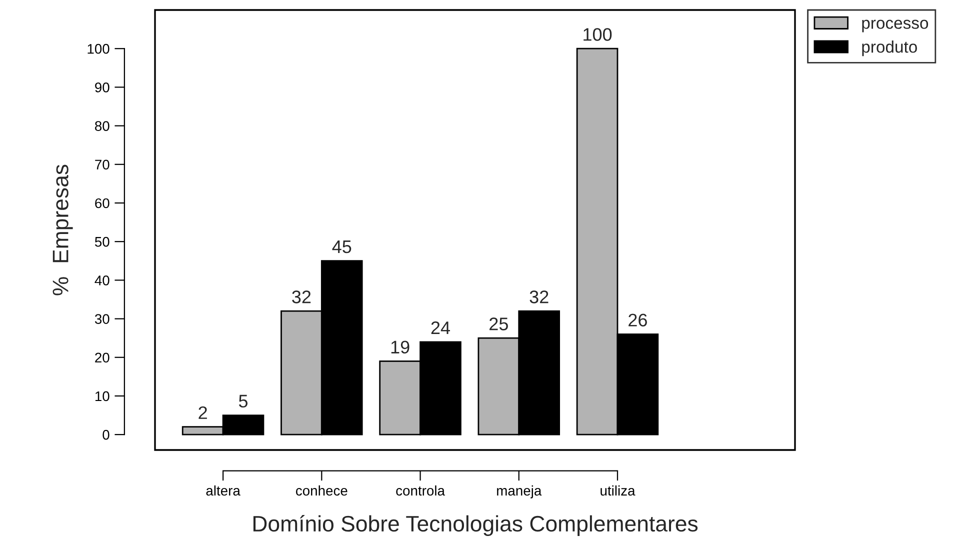  I want to click on y-tick-label: 40, so click(102, 281).